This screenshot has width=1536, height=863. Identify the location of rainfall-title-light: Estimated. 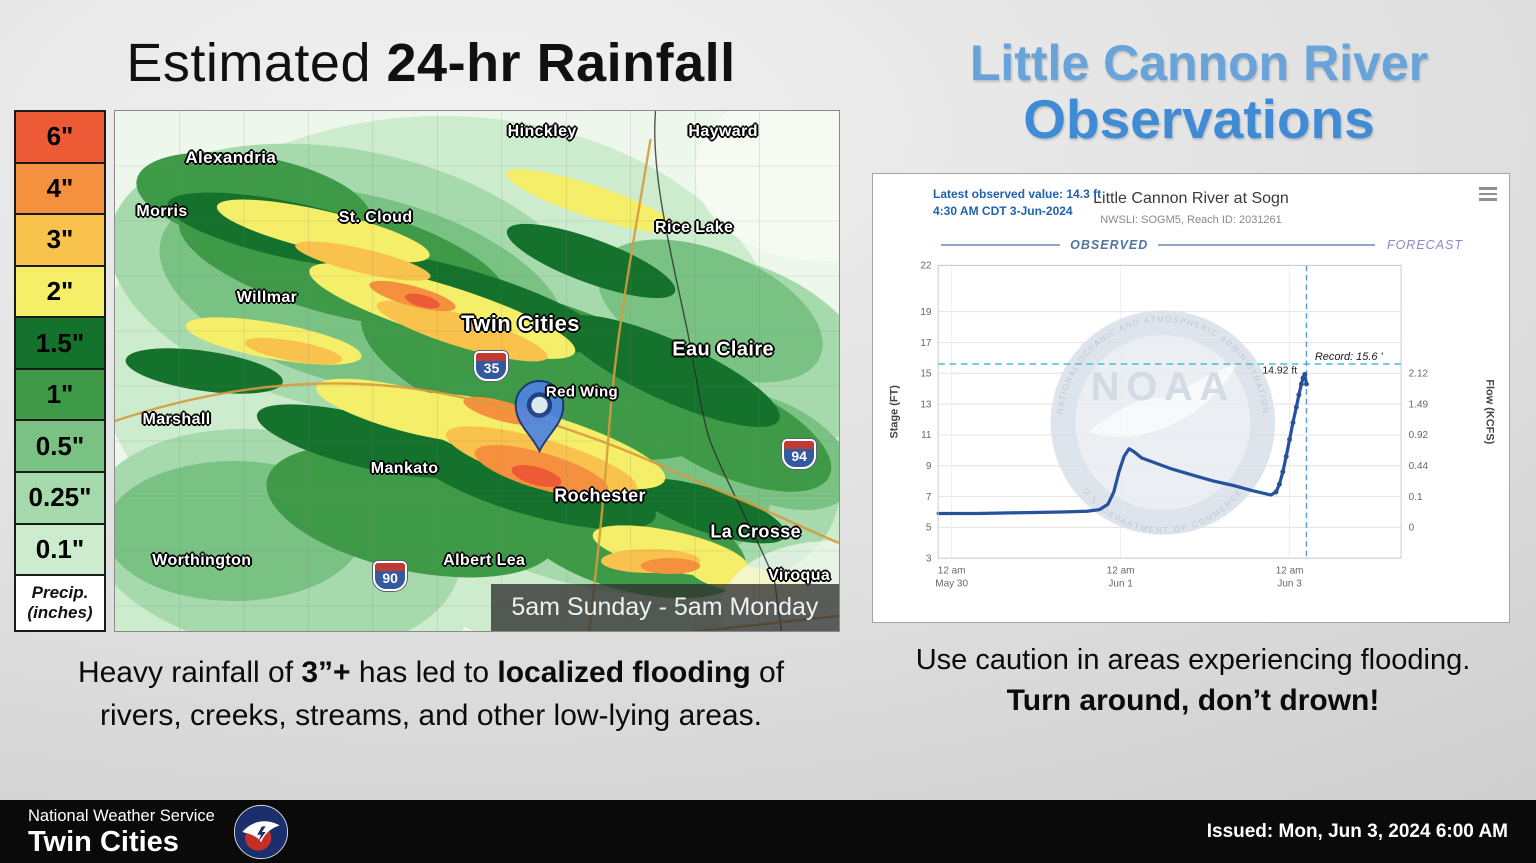
(248, 63).